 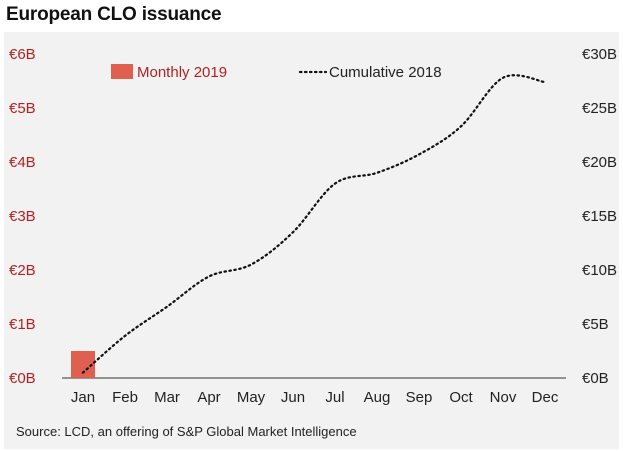 I want to click on y-left-tick-label: €0B, so click(x=22, y=378).